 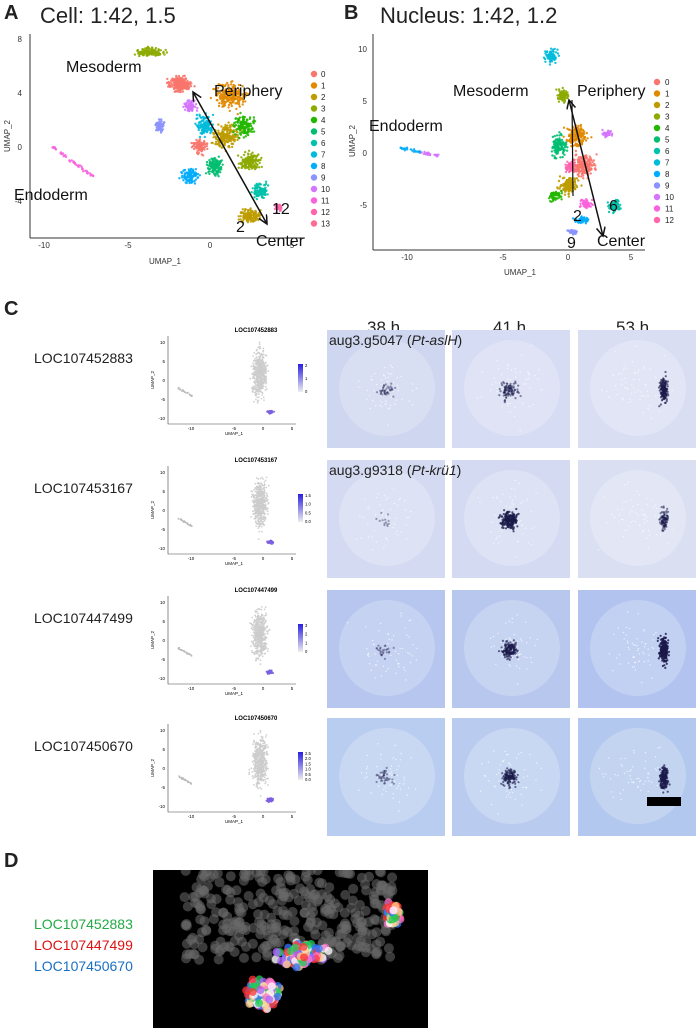 What do you see at coordinates (308, 774) in the screenshot?
I see `c-colorbar-tick: 0.5` at bounding box center [308, 774].